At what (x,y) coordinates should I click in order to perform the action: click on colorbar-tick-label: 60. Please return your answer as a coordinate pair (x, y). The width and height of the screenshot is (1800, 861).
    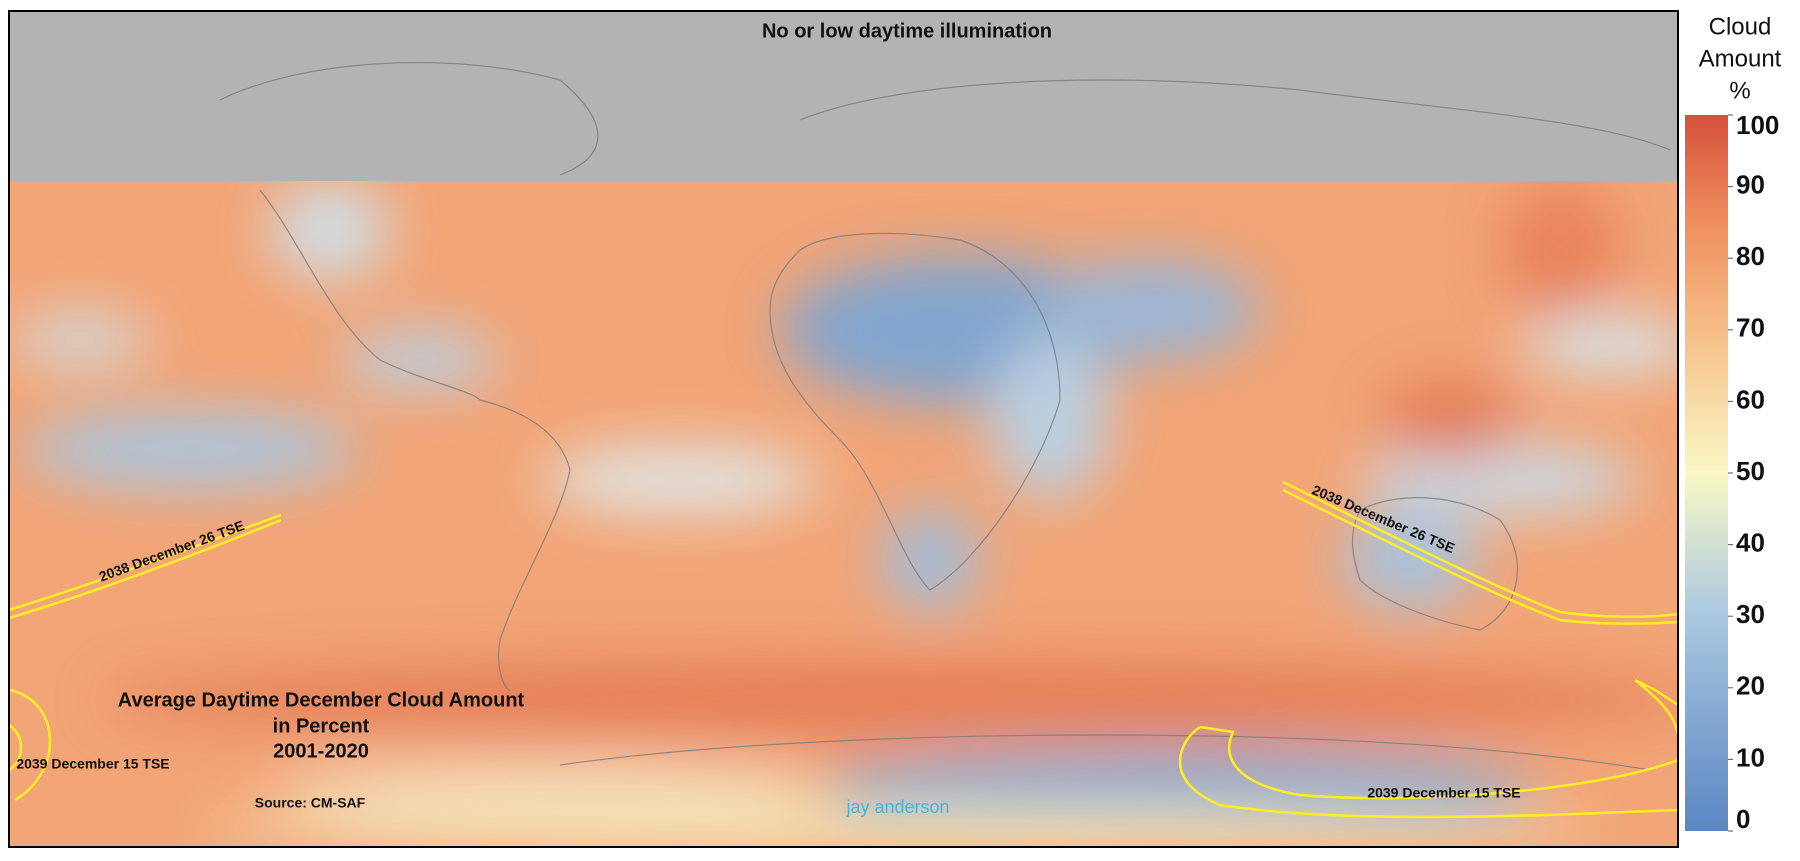
    Looking at the image, I should click on (1750, 399).